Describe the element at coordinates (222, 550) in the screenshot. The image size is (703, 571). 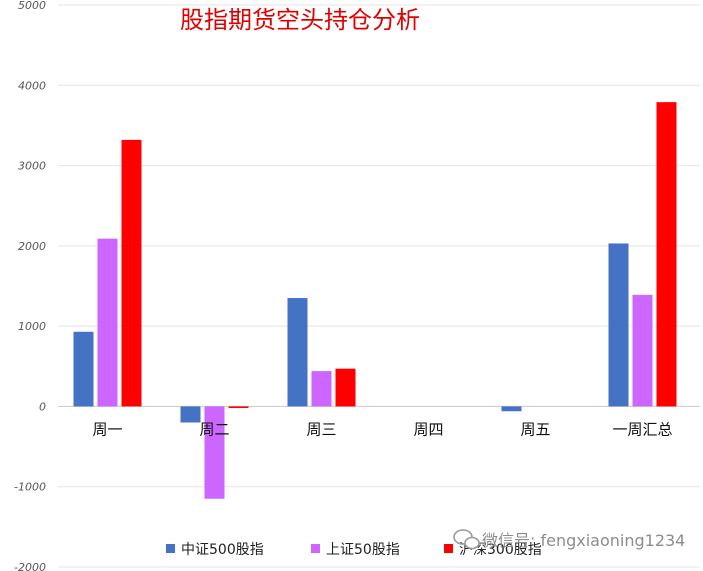
I see `legend-label: 中证500股指` at that location.